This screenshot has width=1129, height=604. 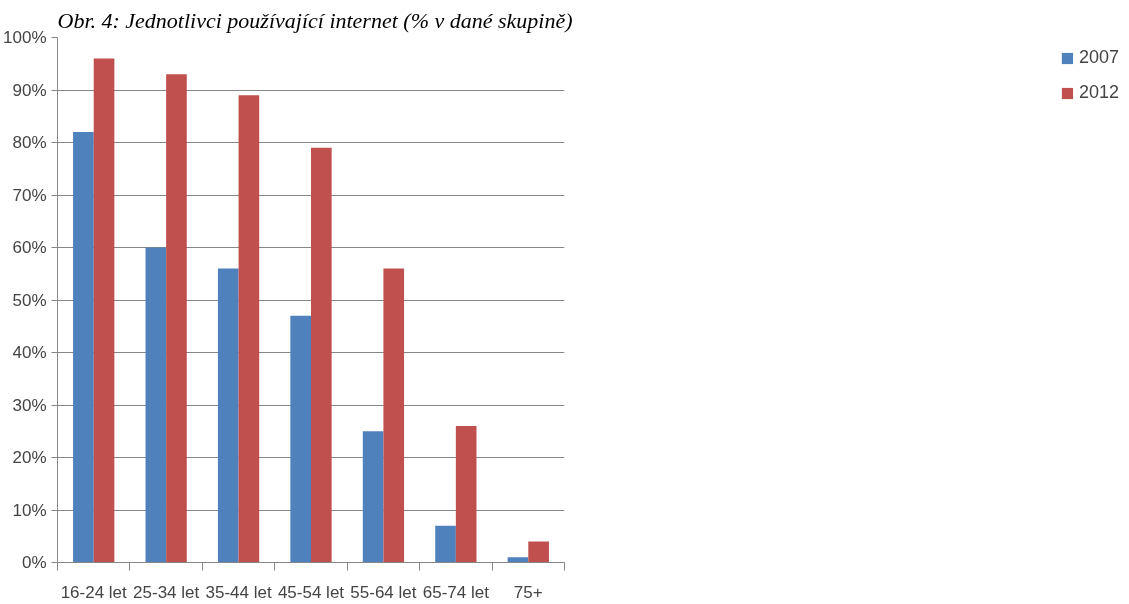 What do you see at coordinates (528, 592) in the screenshot?
I see `x-tick-label: 75+` at bounding box center [528, 592].